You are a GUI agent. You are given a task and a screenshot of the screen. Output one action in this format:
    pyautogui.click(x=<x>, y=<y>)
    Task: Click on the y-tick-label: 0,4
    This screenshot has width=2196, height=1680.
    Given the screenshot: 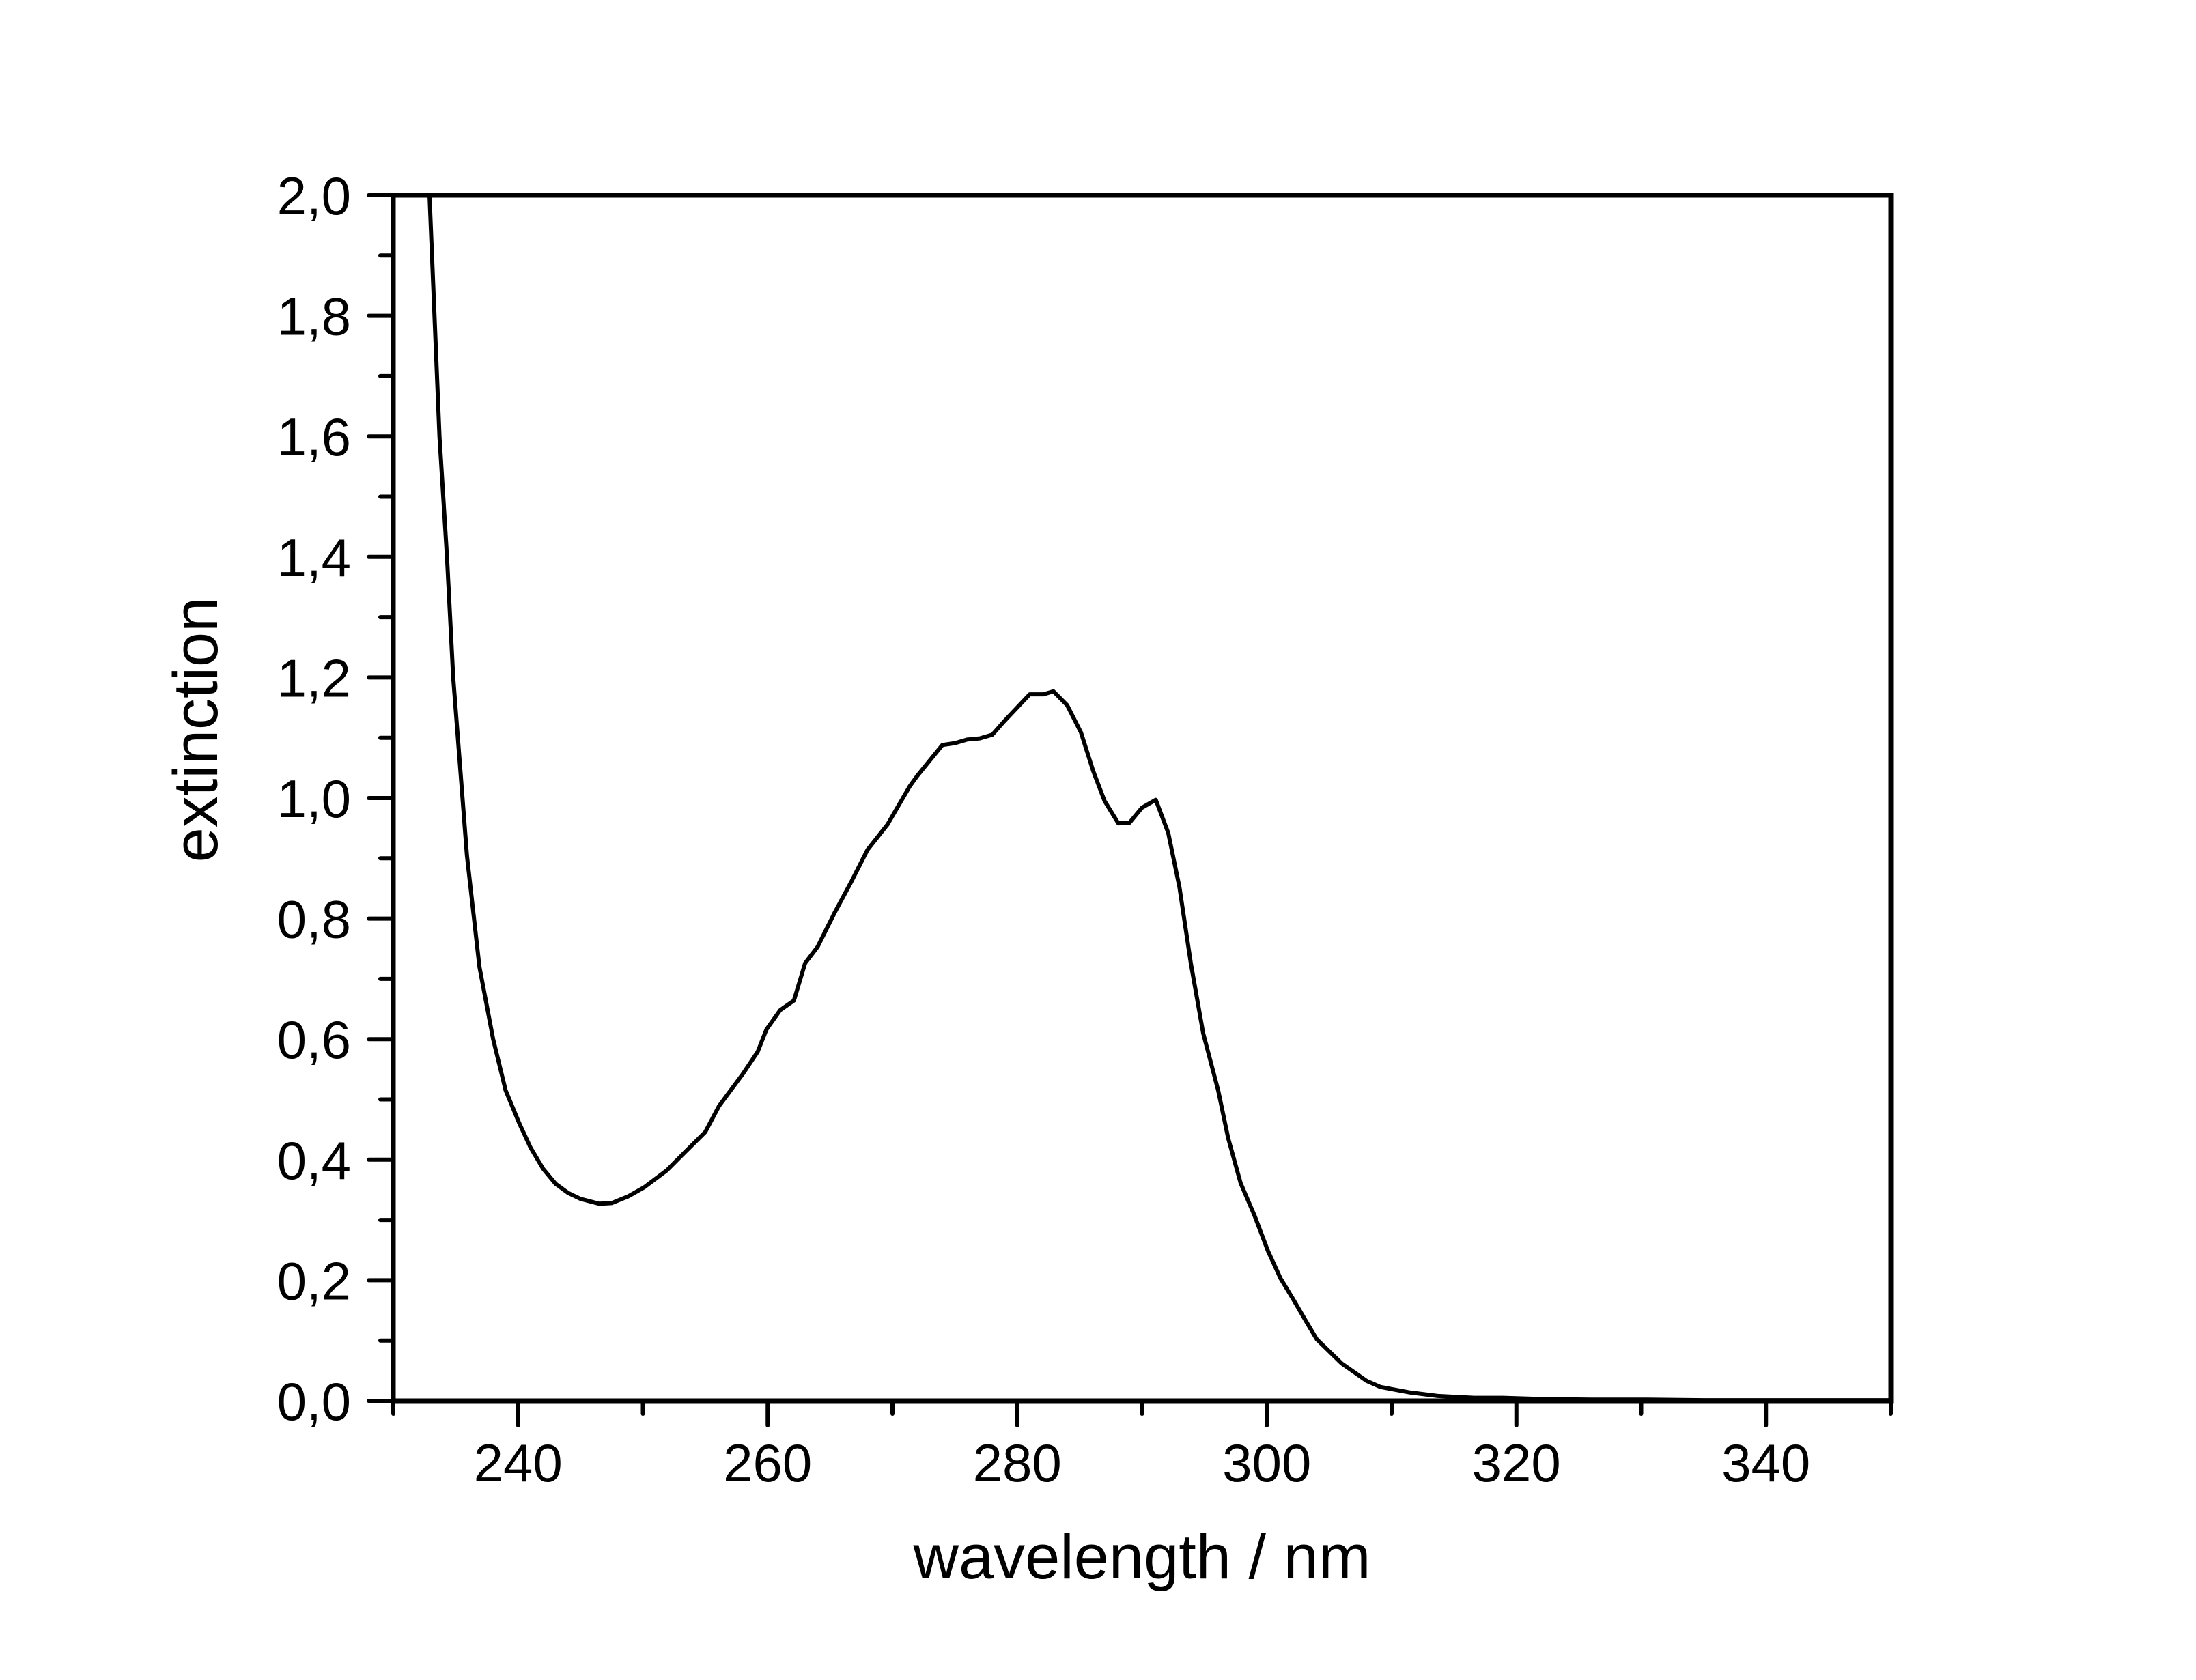 What is the action you would take?
    pyautogui.click(x=314, y=1160)
    